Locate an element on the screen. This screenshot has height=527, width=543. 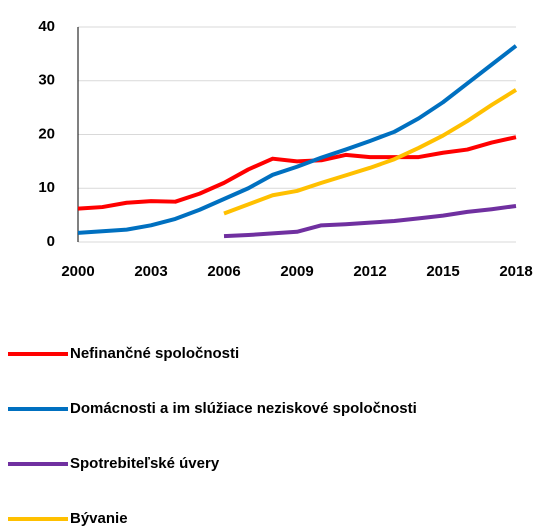
x-tick-label: 2012 is located at coordinates (369, 271).